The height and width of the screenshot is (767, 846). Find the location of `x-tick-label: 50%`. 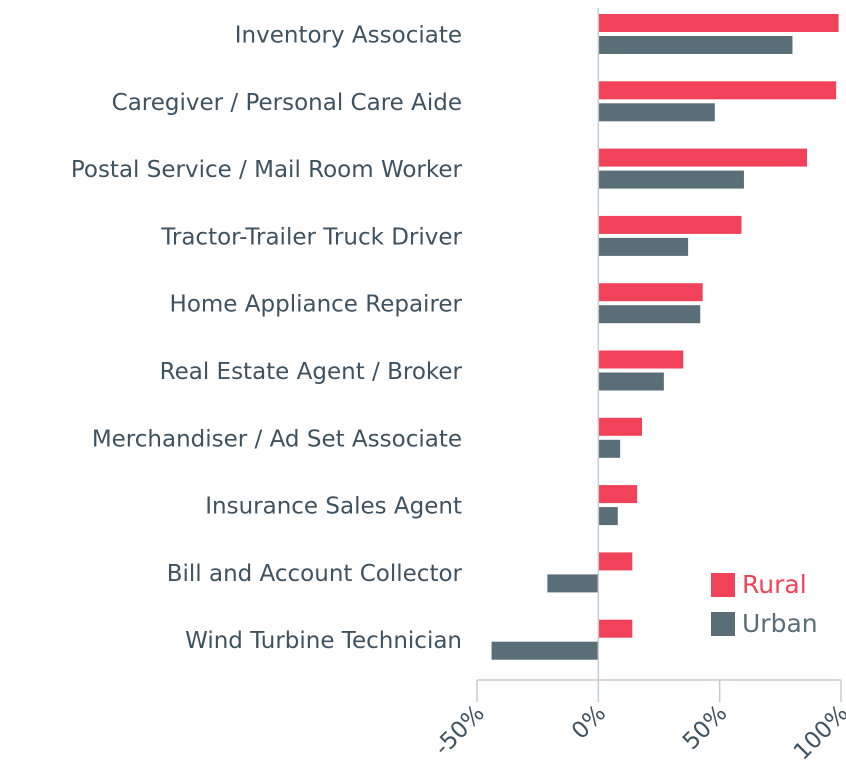

x-tick-label: 50% is located at coordinates (705, 727).